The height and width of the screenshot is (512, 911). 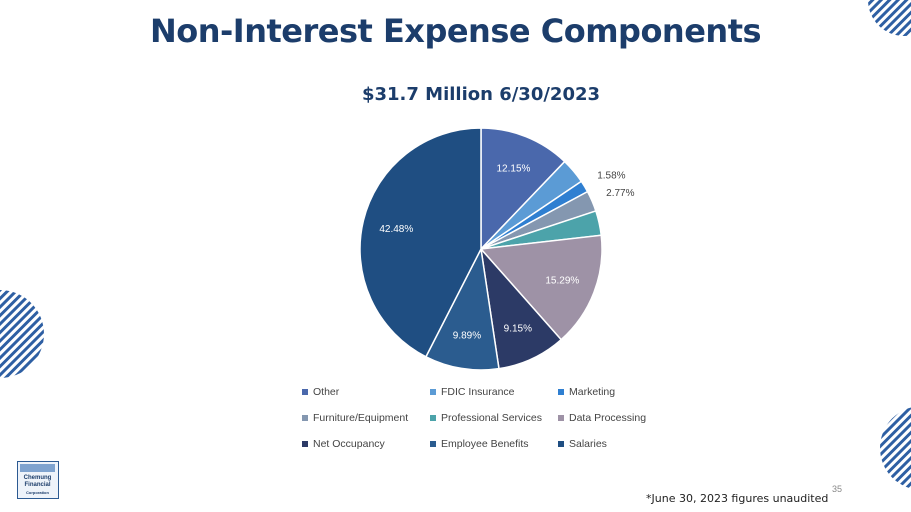 I want to click on chart-title: $31.7 Million 6/30/2023, so click(x=481, y=94).